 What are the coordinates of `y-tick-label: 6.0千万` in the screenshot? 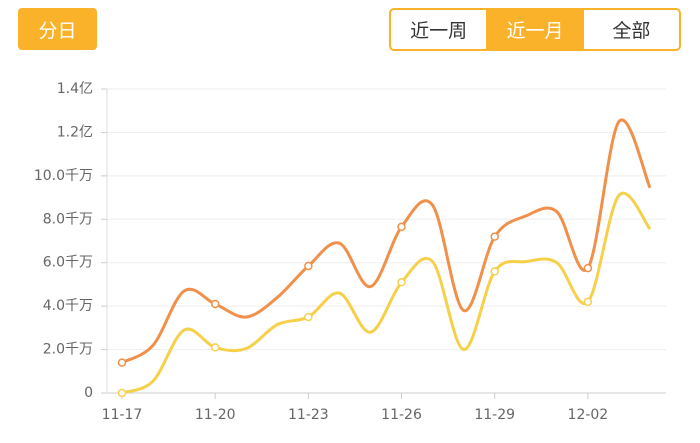 It's located at (68, 263).